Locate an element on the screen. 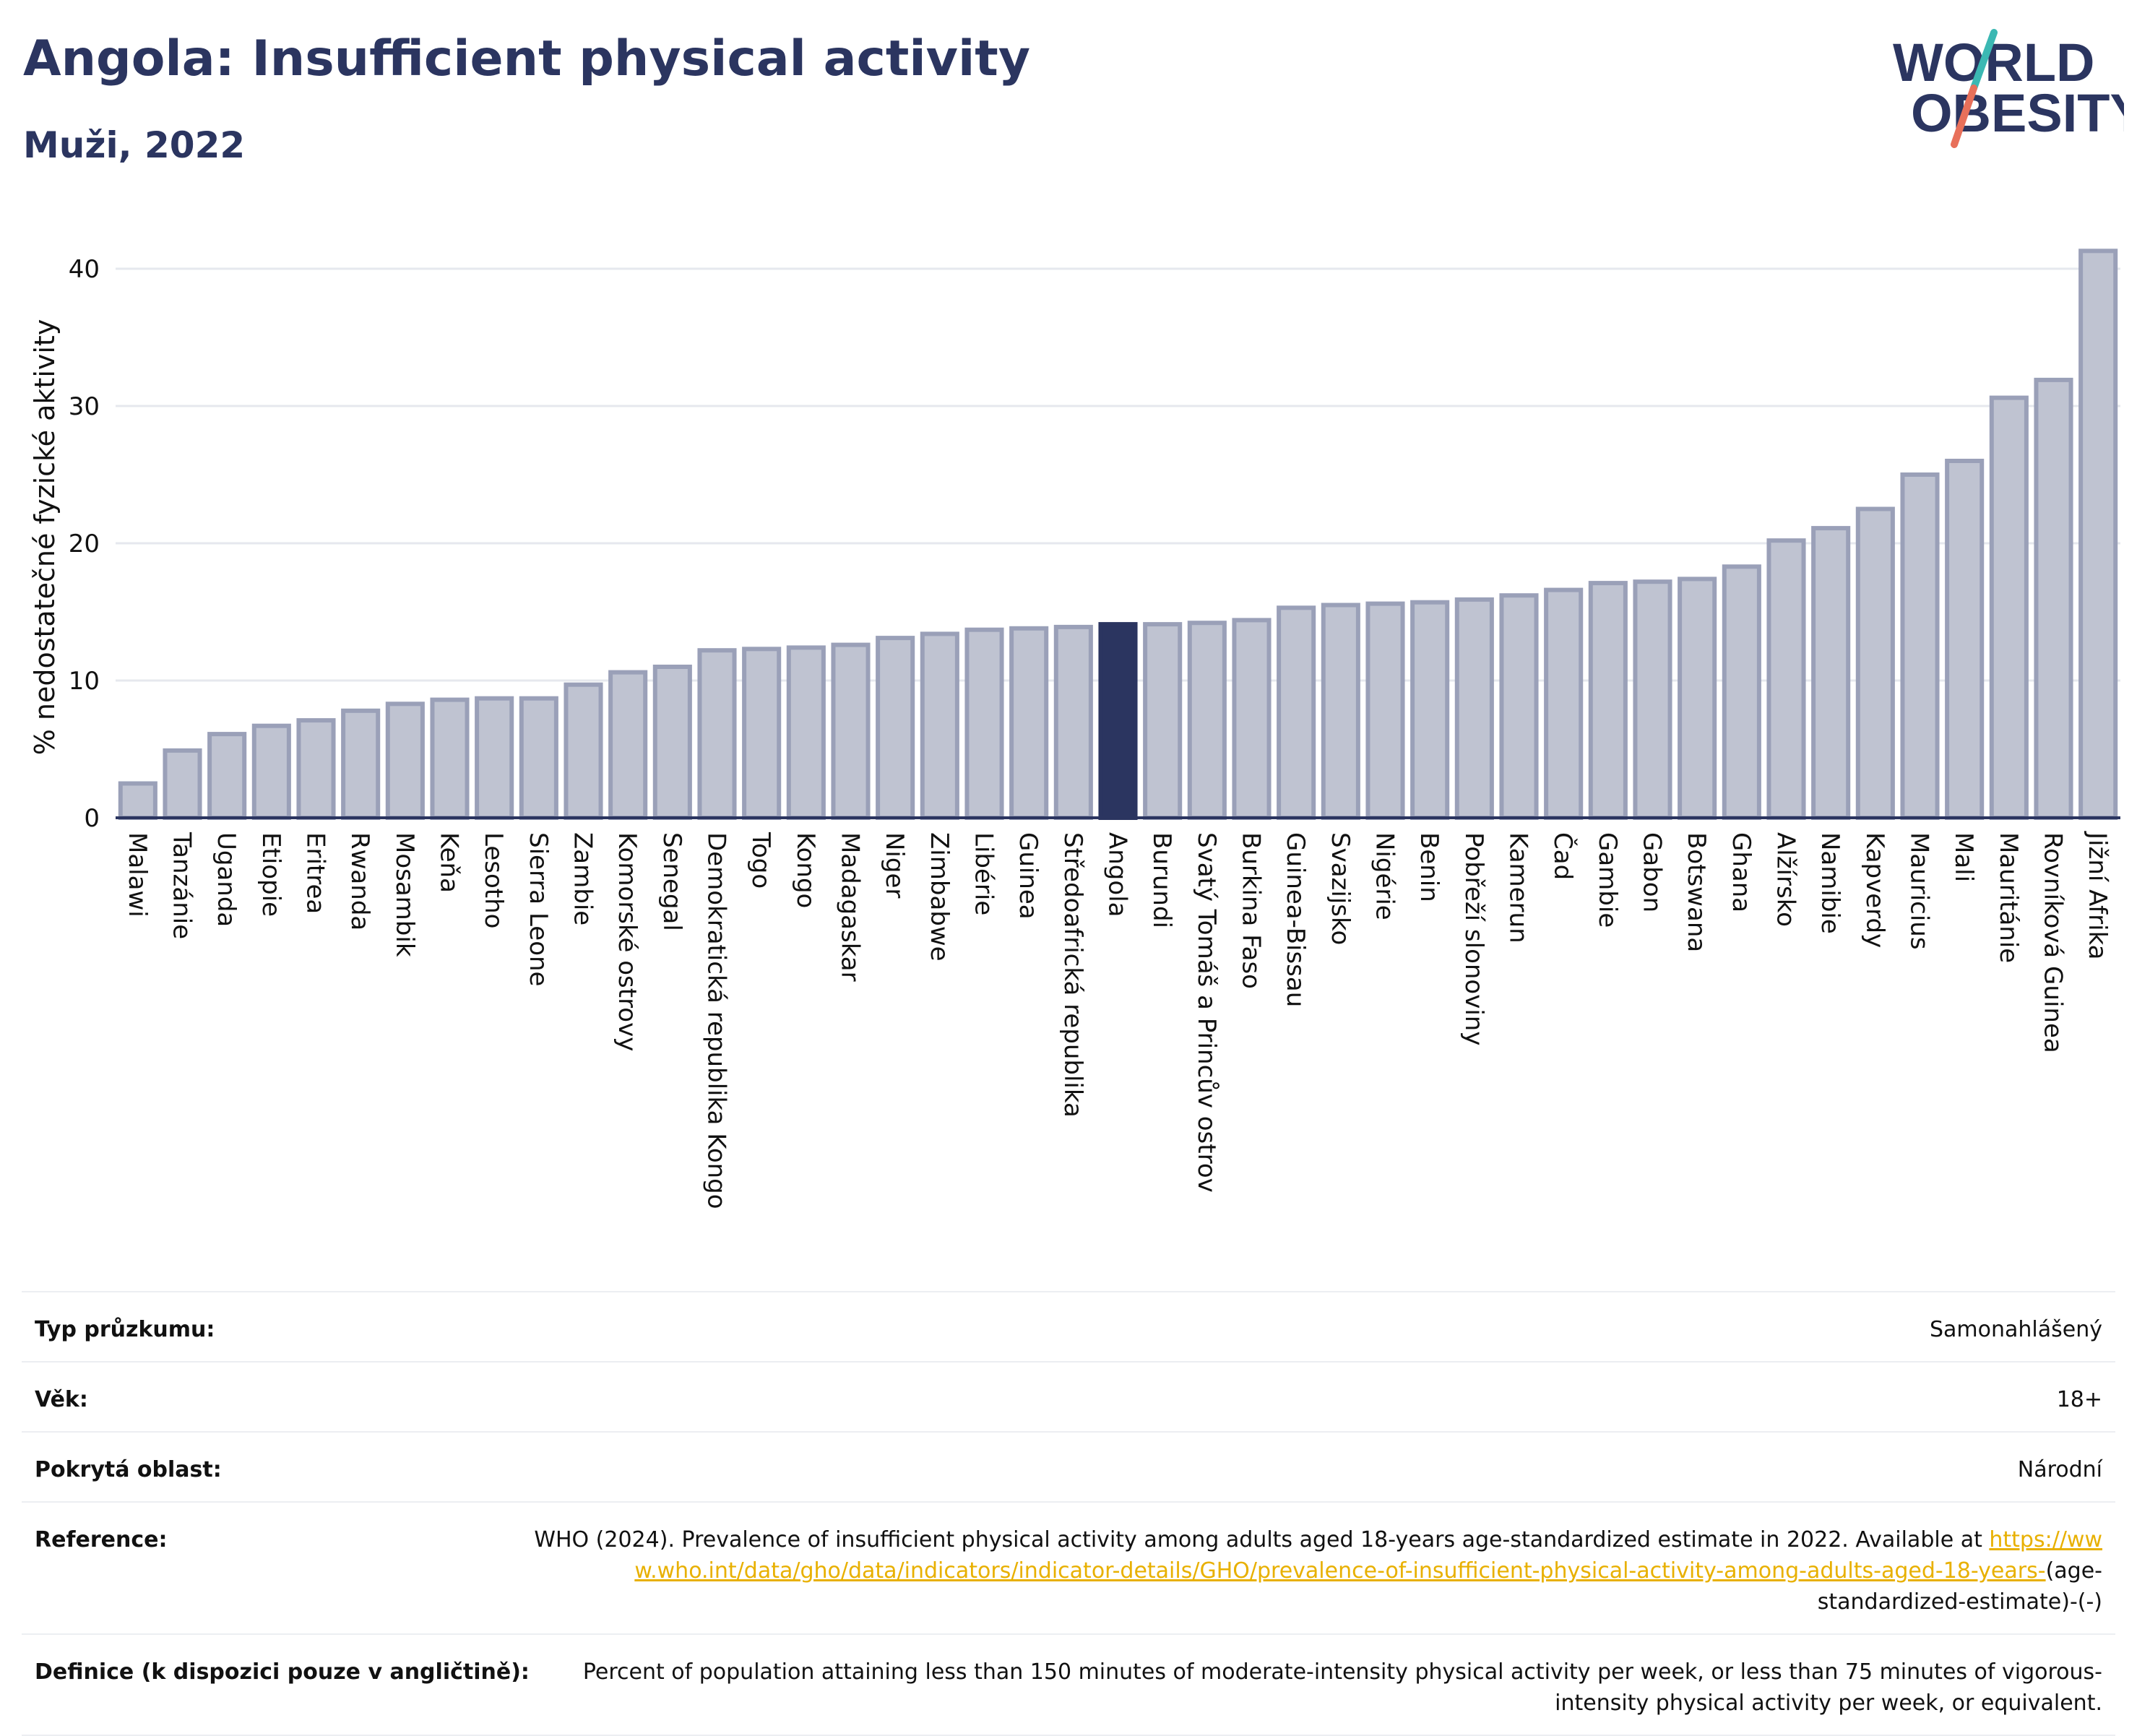 Image resolution: width=2137 pixels, height=1736 pixels. x-tick-label: Madagaskar is located at coordinates (850, 907).